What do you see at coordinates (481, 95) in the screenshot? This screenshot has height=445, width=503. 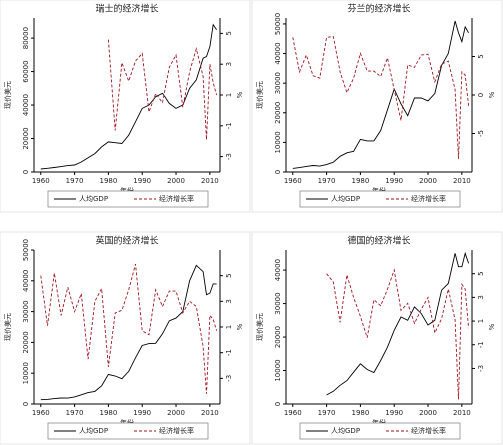 I see `y2-tick-label: 0` at bounding box center [481, 95].